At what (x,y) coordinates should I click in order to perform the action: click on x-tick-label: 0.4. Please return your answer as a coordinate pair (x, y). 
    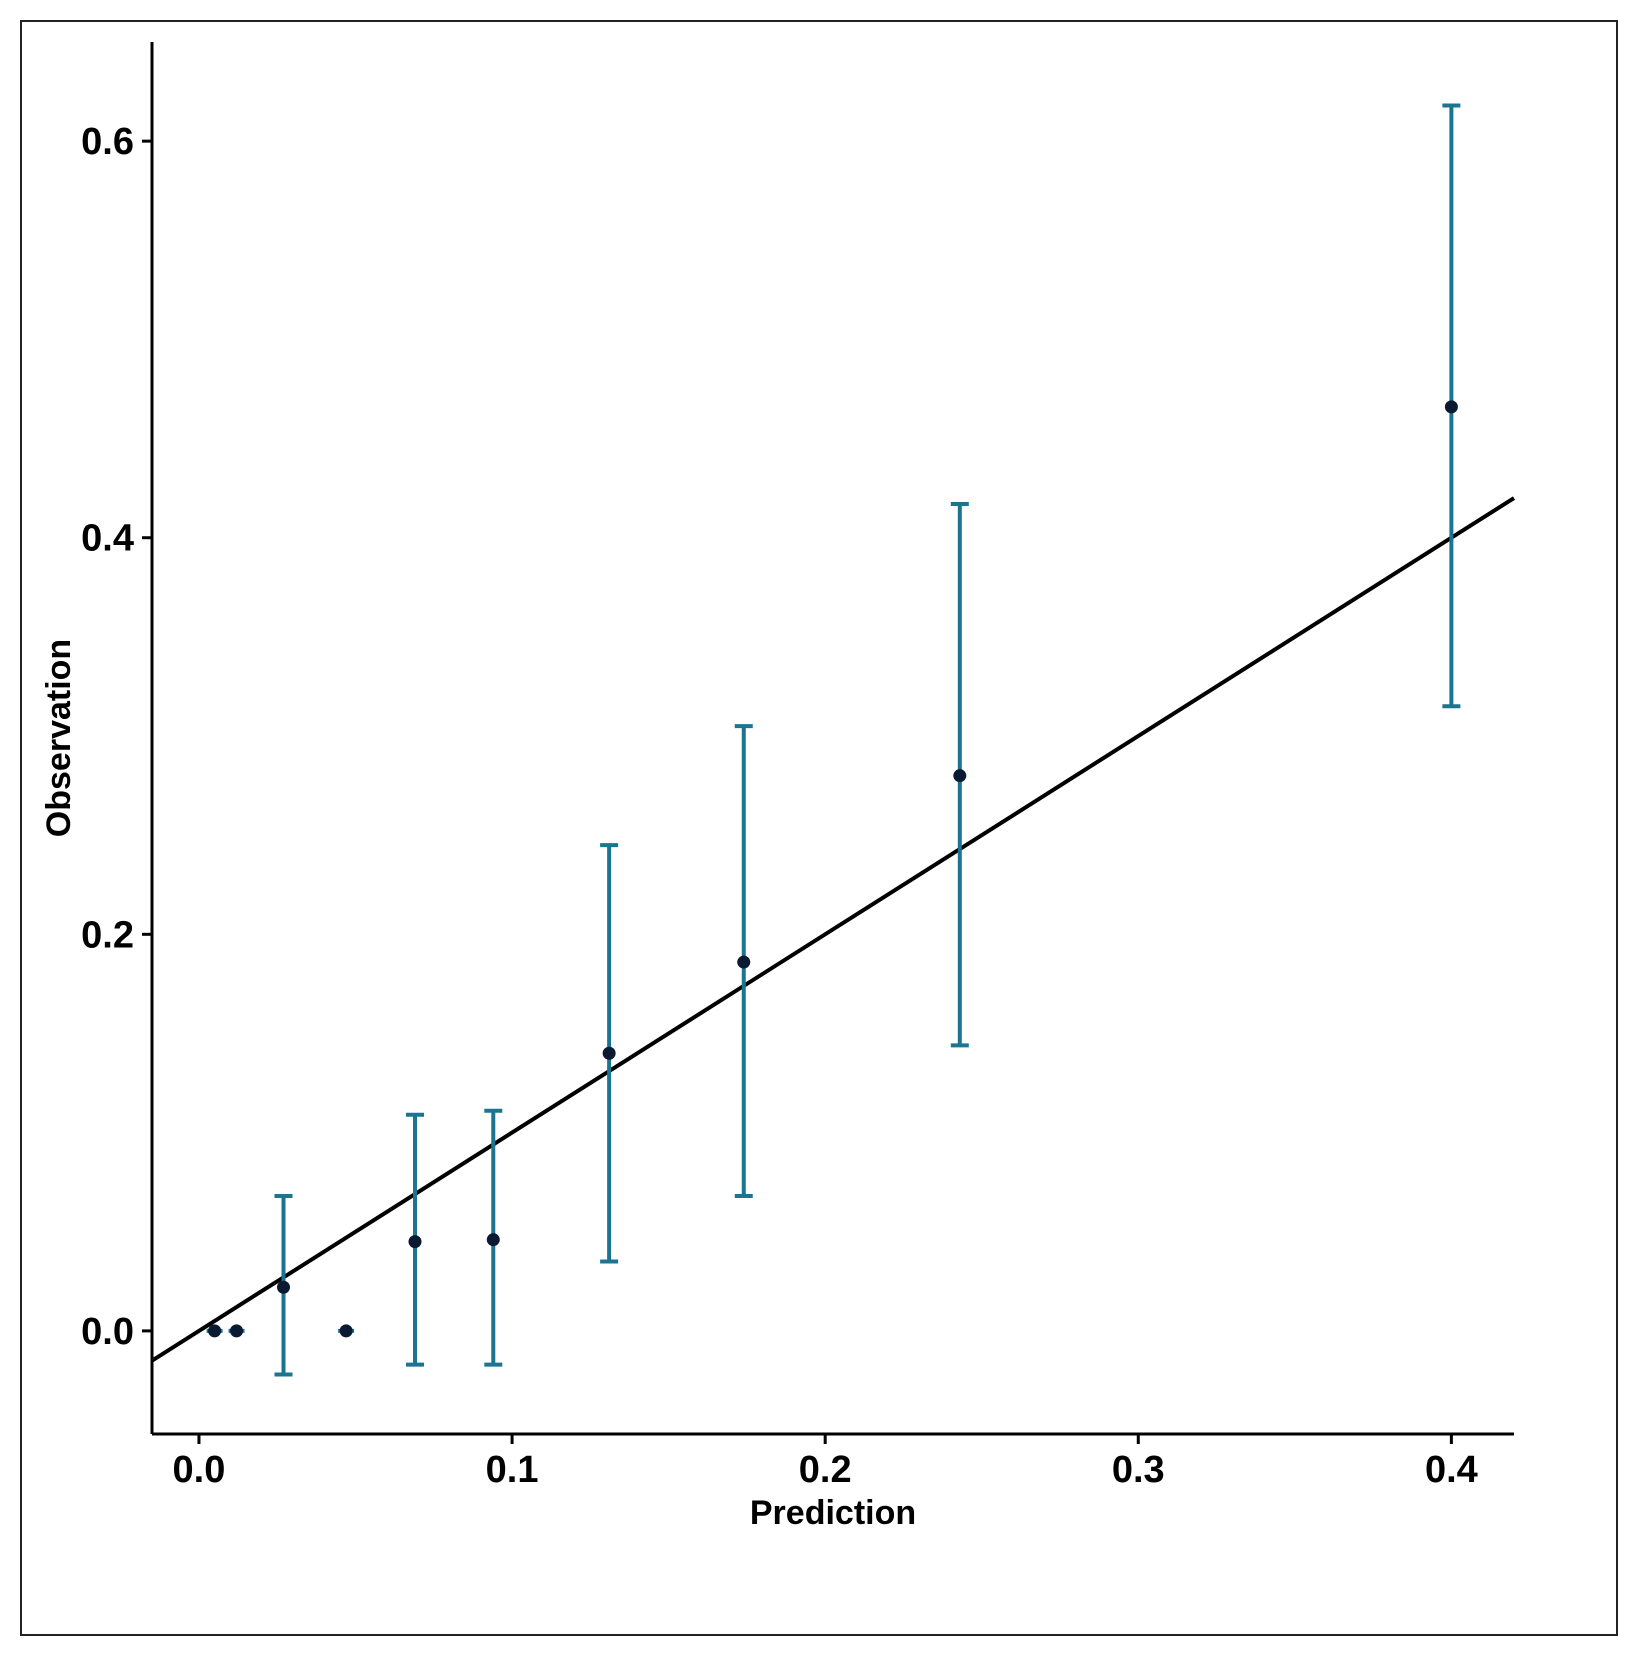
    Looking at the image, I should click on (1451, 1470).